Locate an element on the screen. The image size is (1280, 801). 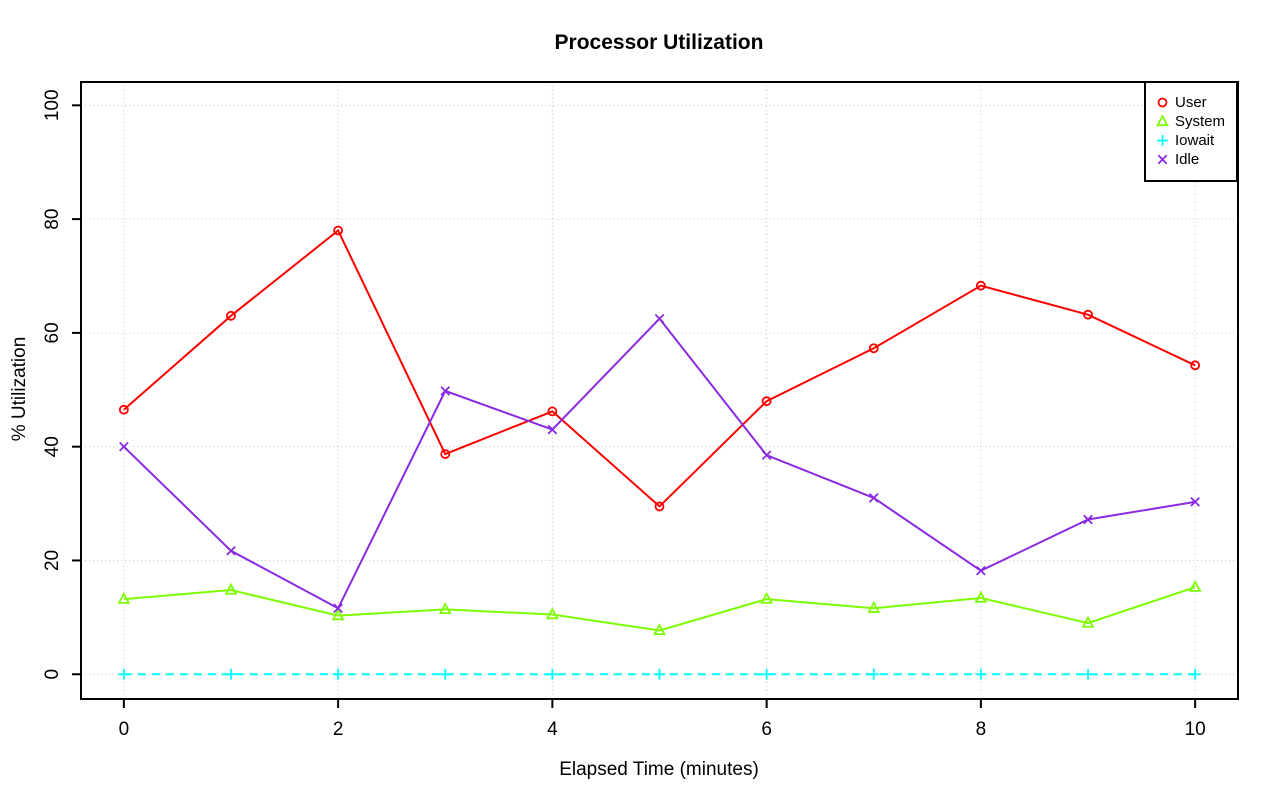
legend-item-system: System is located at coordinates (1195, 121).